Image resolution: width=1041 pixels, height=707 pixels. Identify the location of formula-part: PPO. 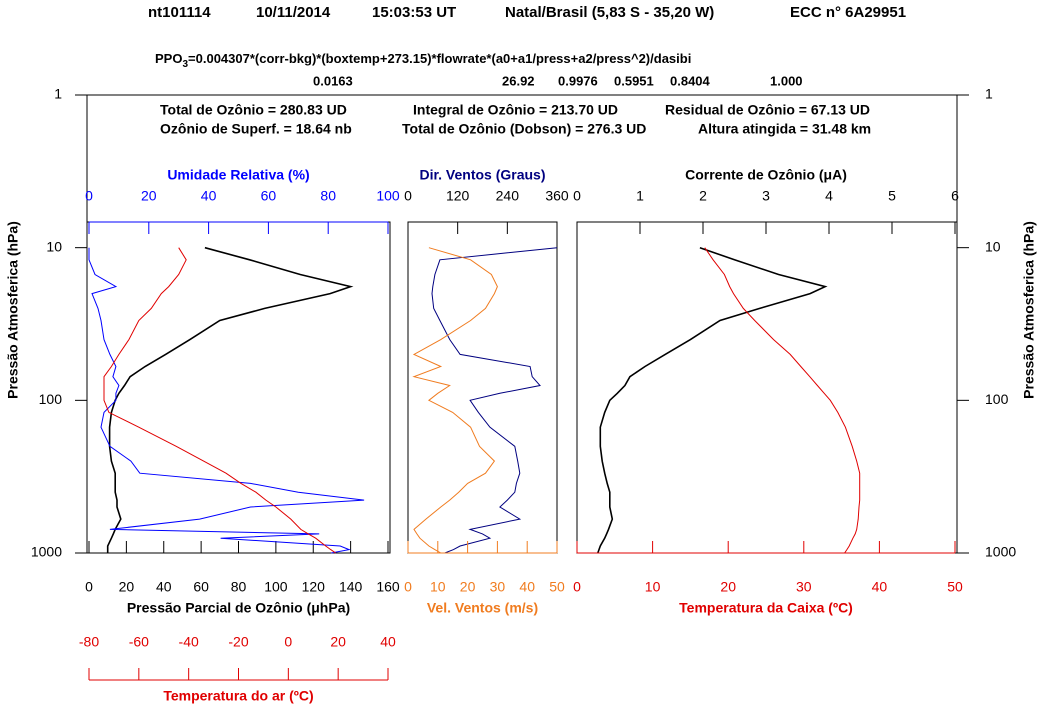
(168, 58).